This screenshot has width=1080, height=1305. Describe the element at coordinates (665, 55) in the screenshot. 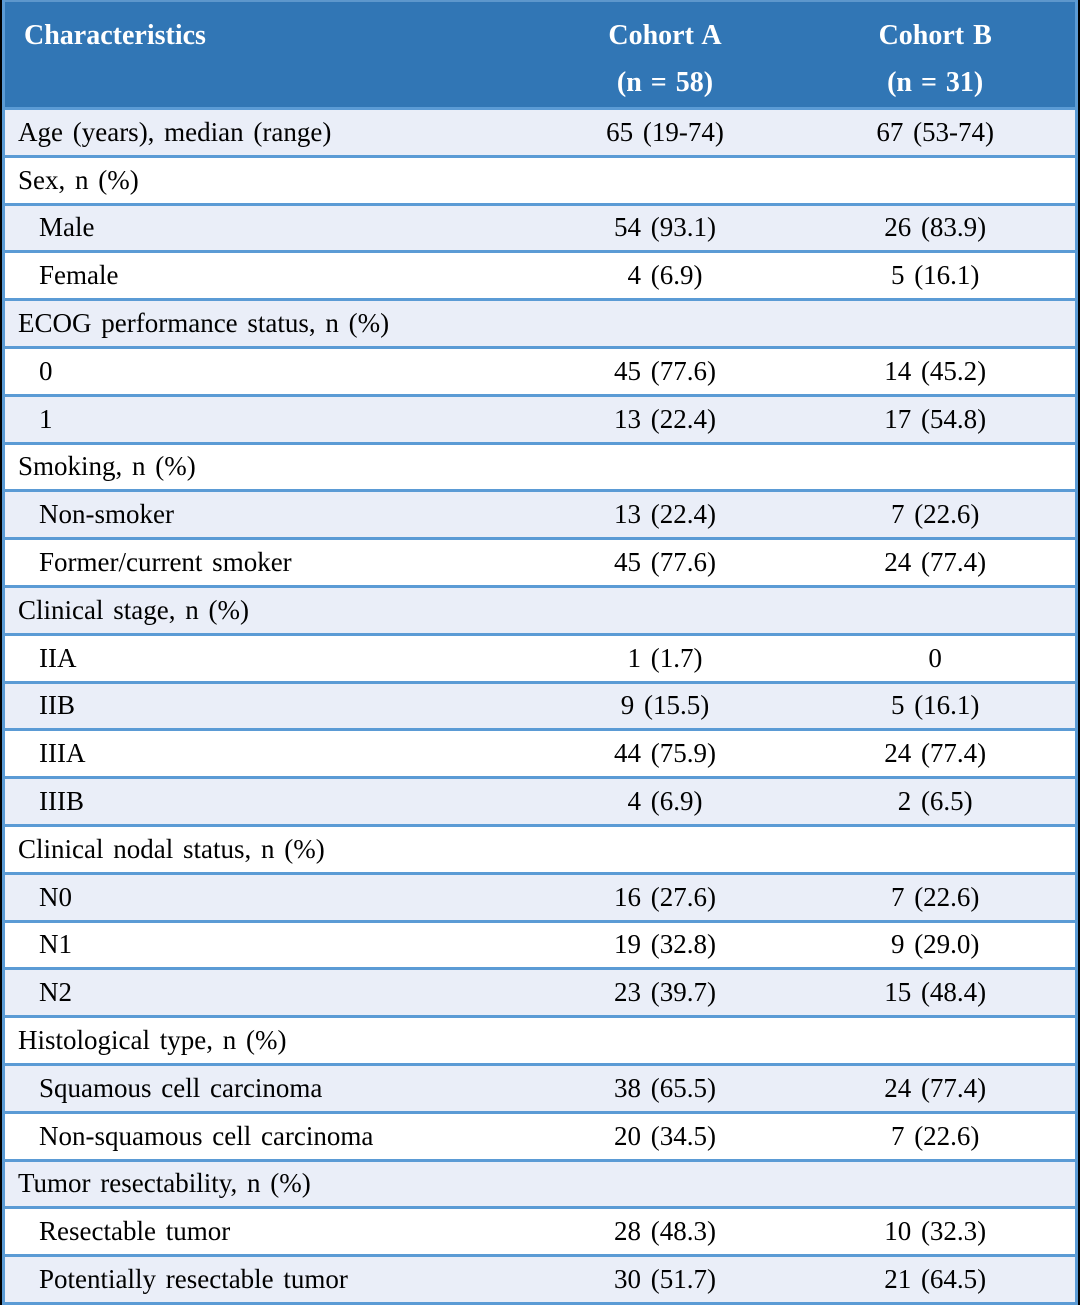

I see `column-header-cohort-a: Cohort A (n = 58)` at that location.